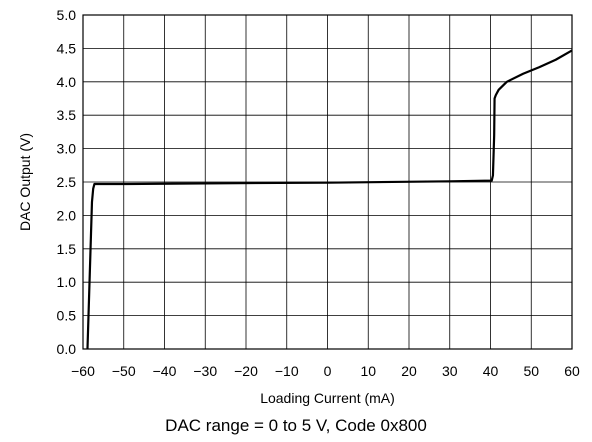  What do you see at coordinates (67, 215) in the screenshot?
I see `y-tick-label: 2.0` at bounding box center [67, 215].